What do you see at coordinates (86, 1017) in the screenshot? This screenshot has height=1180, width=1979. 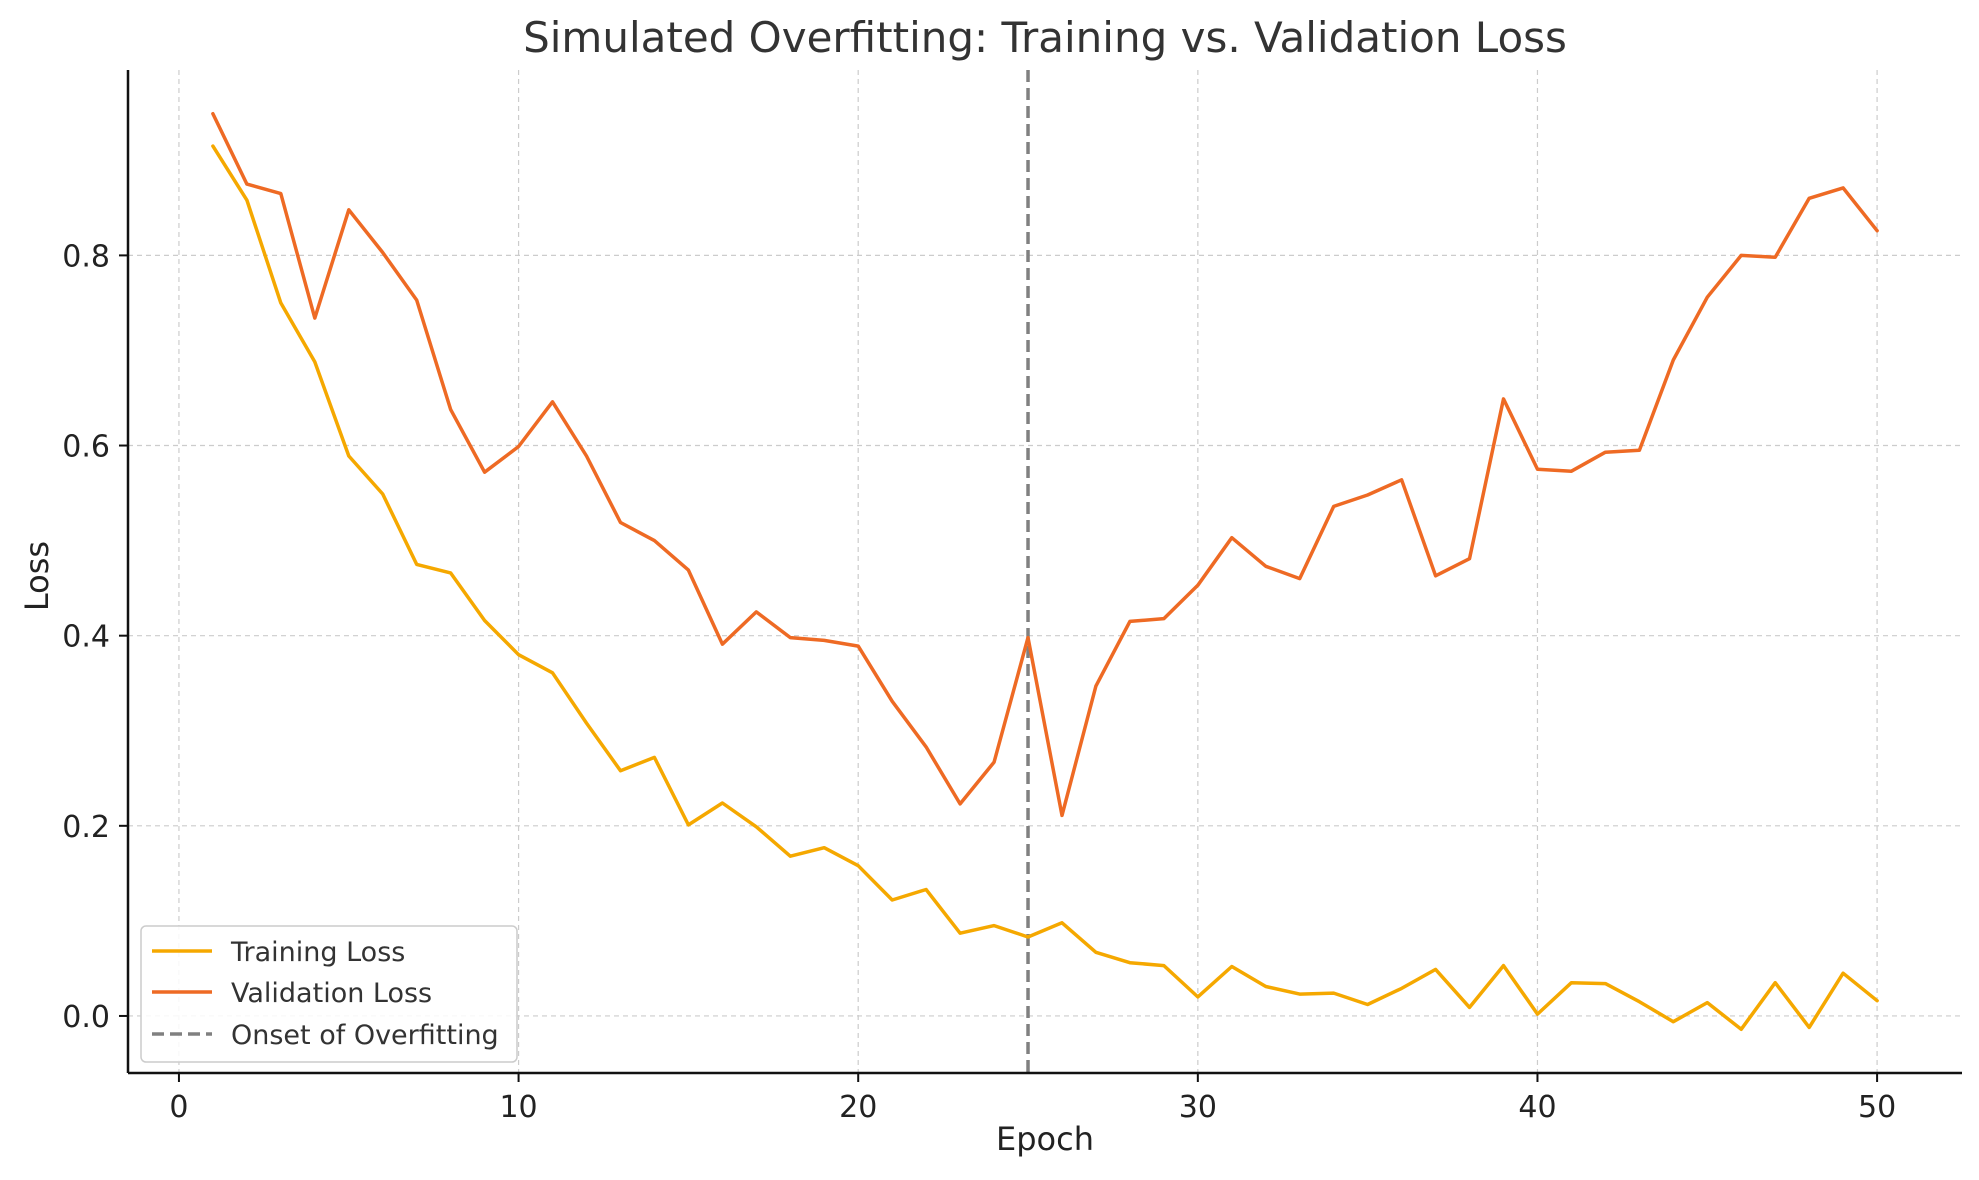 I see `y-tick-label: 0.0` at bounding box center [86, 1017].